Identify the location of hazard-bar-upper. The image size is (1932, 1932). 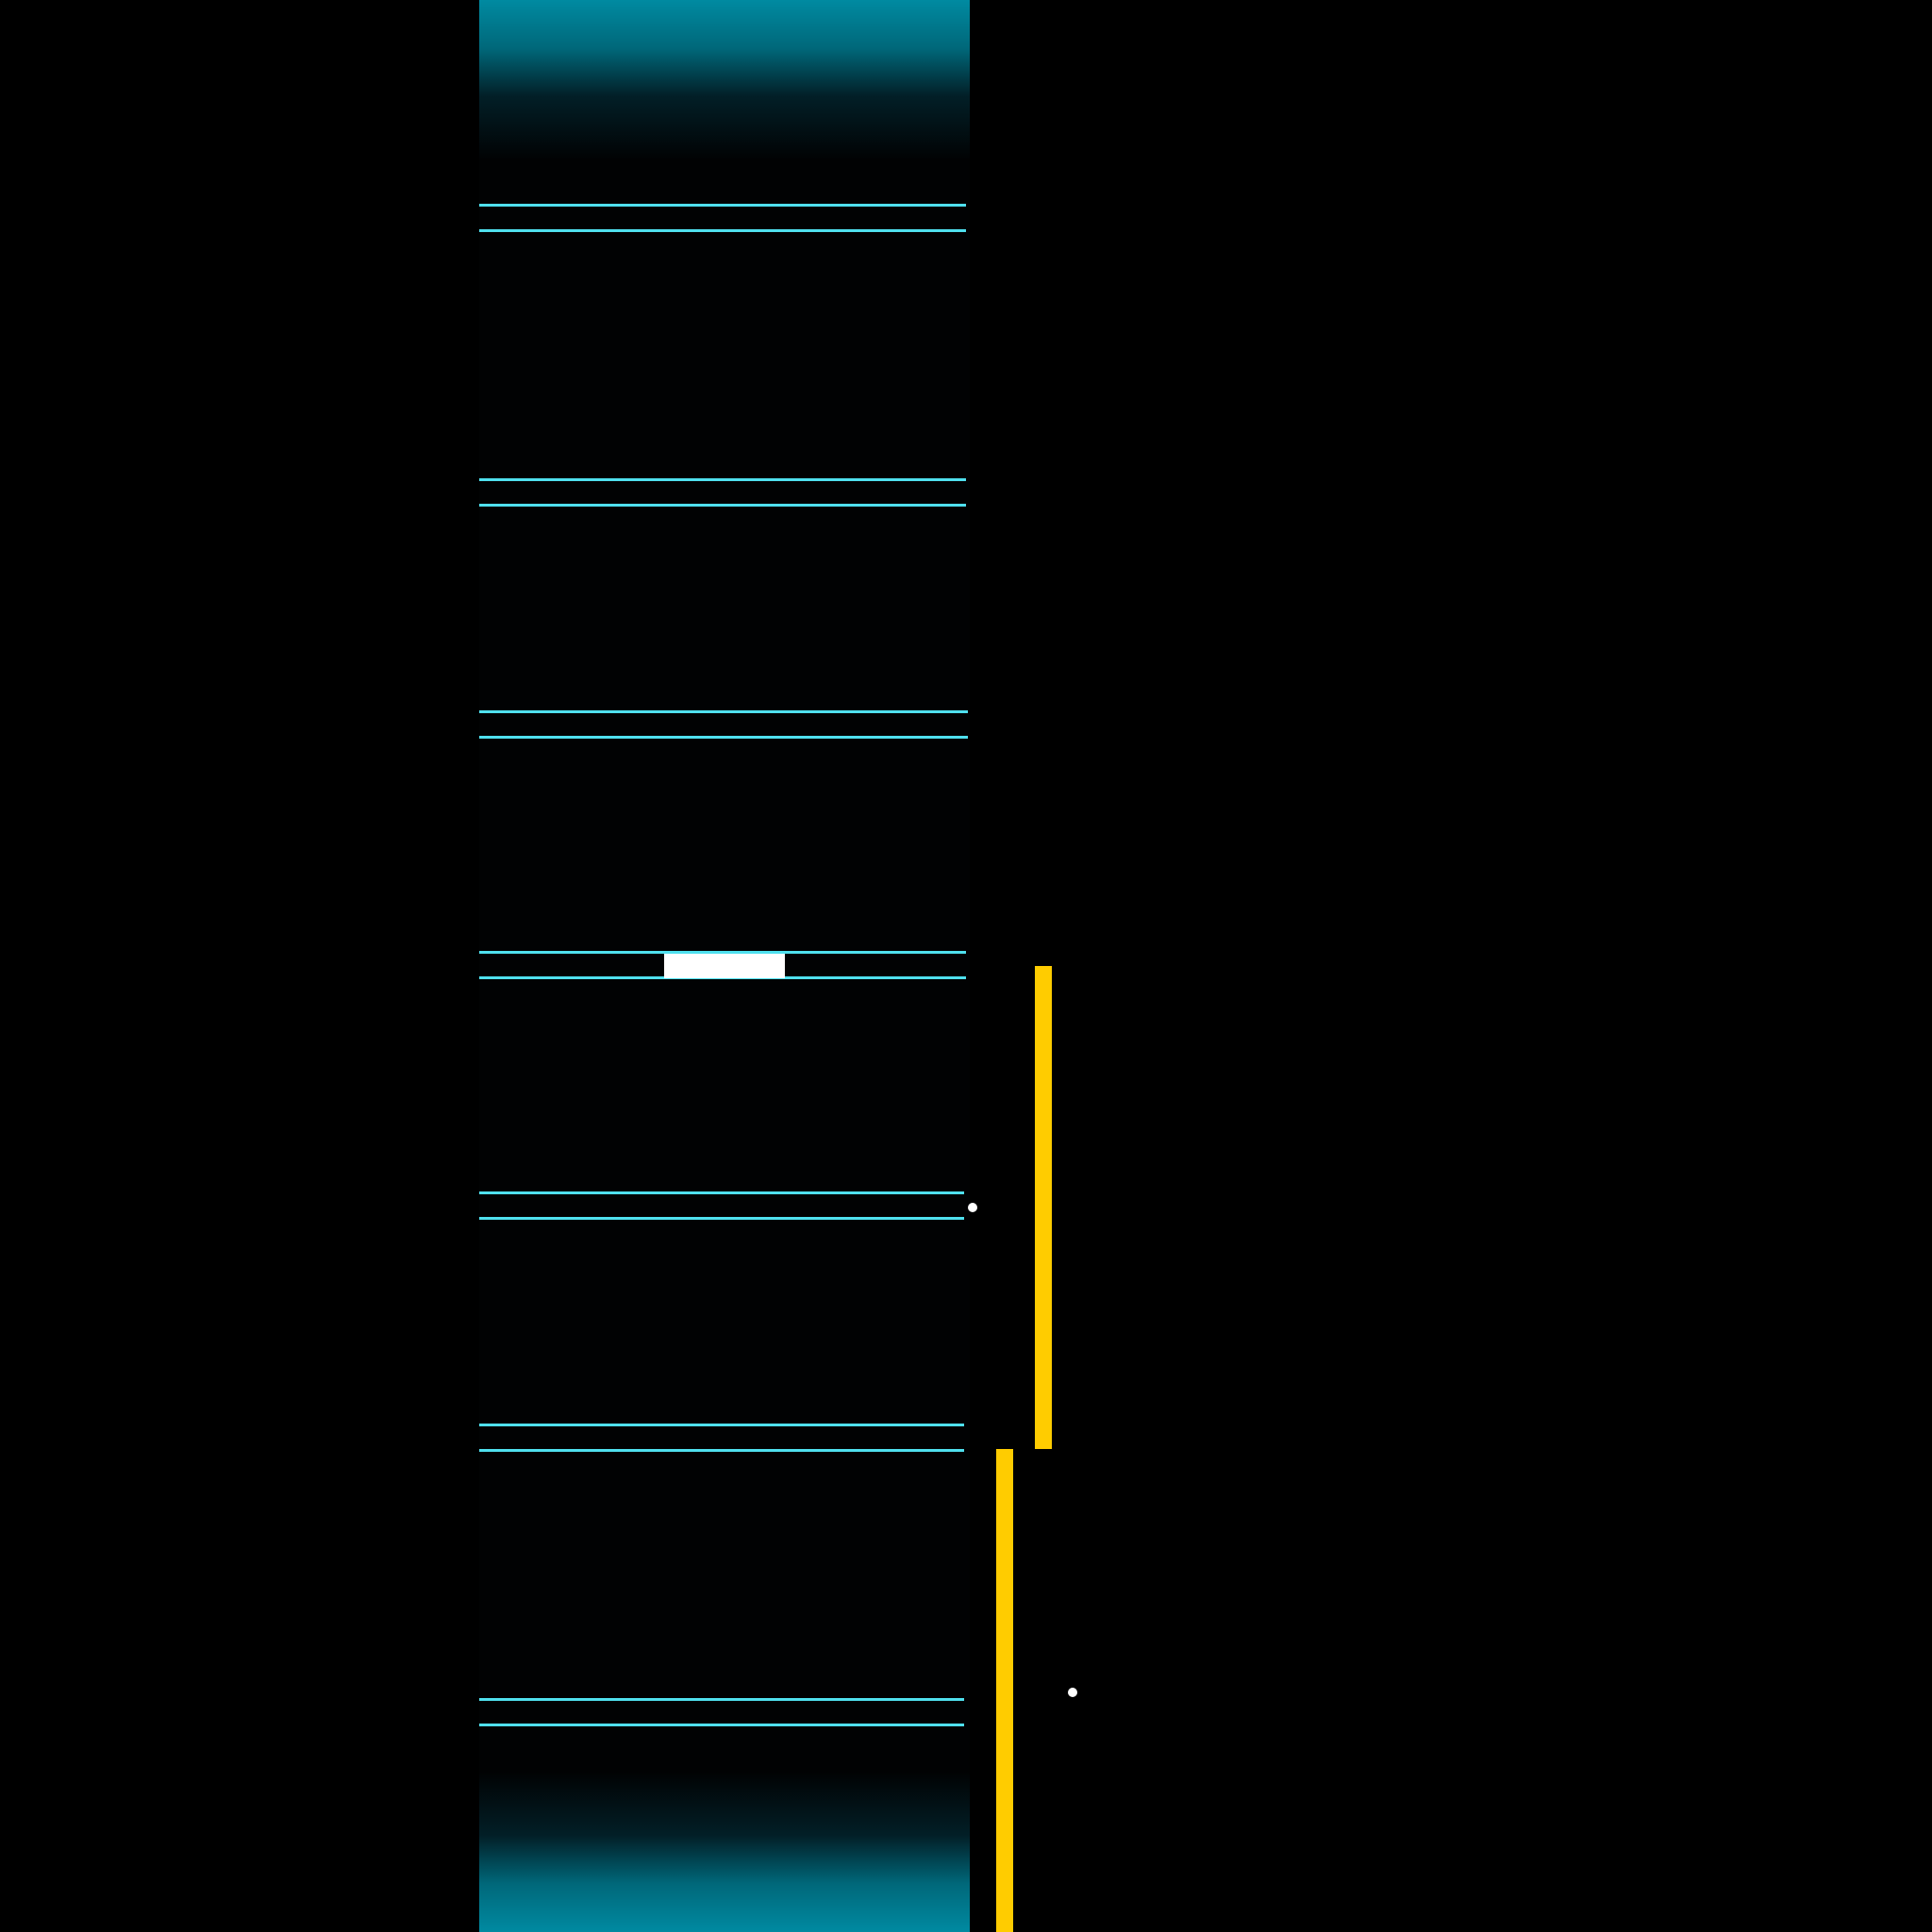
(1043, 1207).